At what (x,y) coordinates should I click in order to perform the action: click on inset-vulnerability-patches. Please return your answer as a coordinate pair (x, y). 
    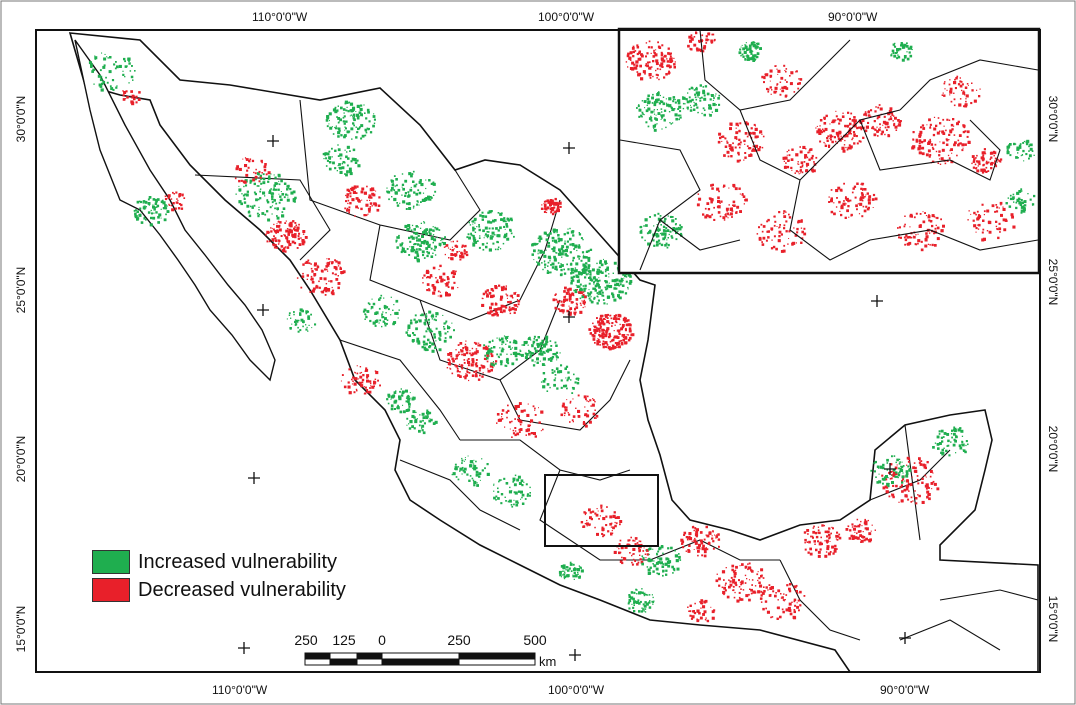
    Looking at the image, I should click on (830, 142).